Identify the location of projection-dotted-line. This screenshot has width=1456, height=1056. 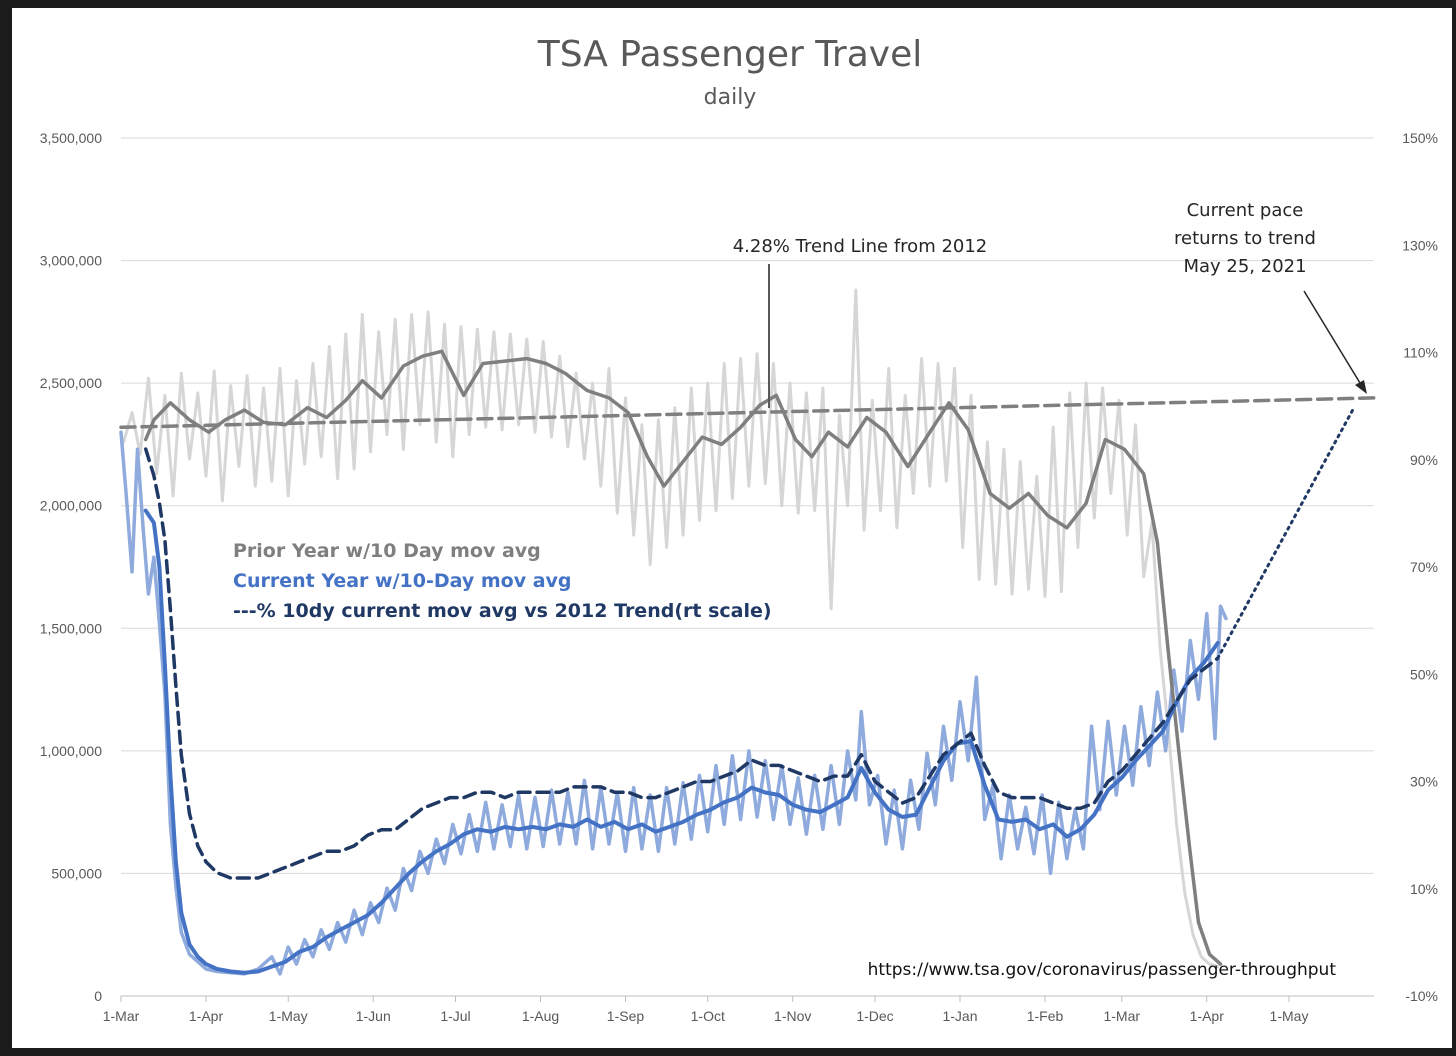
(1286, 532).